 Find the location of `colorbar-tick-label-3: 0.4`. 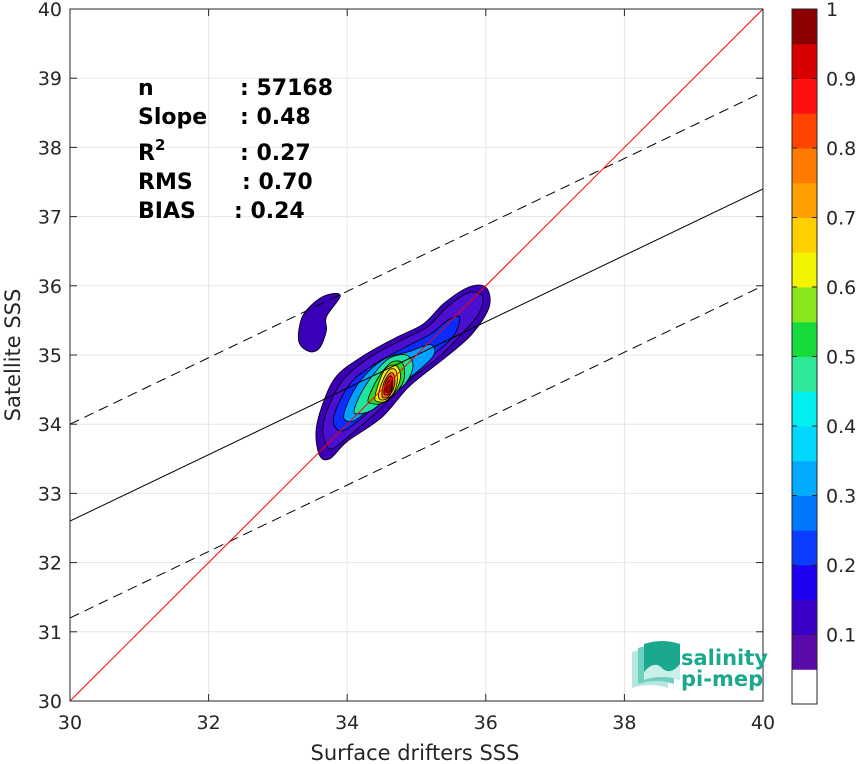

colorbar-tick-label-3: 0.4 is located at coordinates (841, 427).